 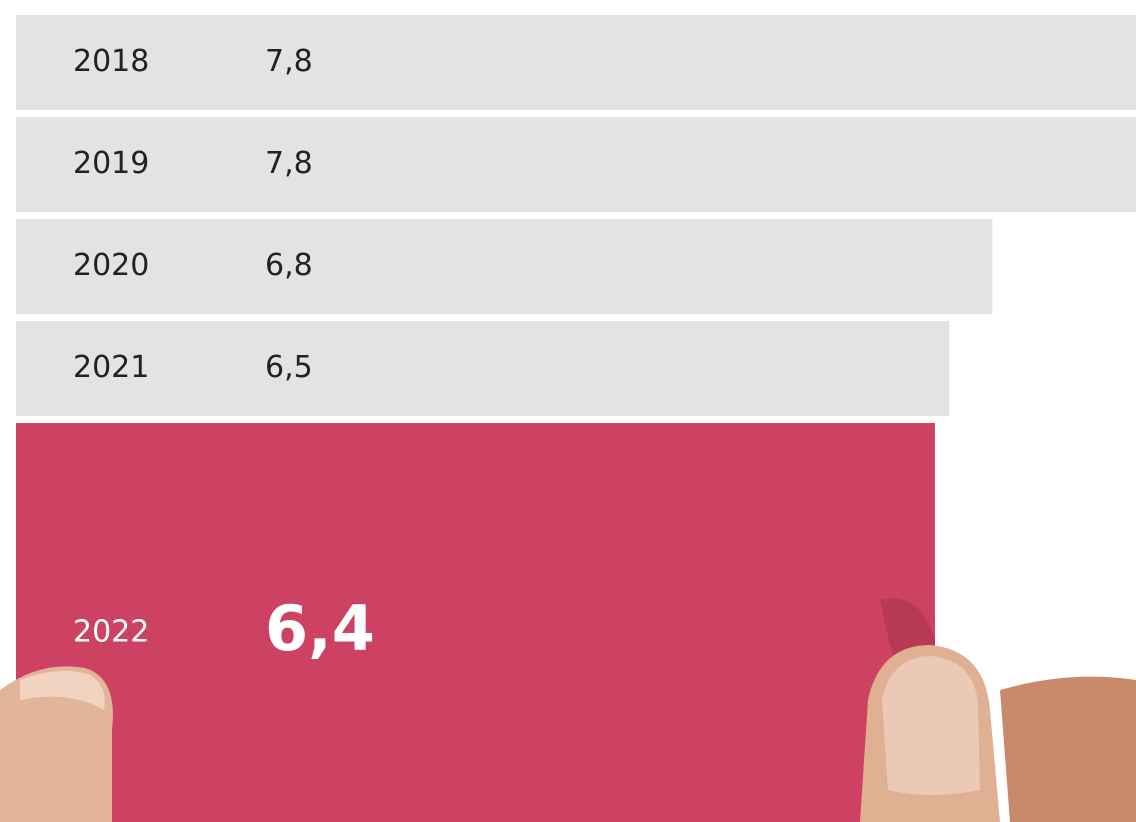 I want to click on left-thumb, so click(x=56, y=744).